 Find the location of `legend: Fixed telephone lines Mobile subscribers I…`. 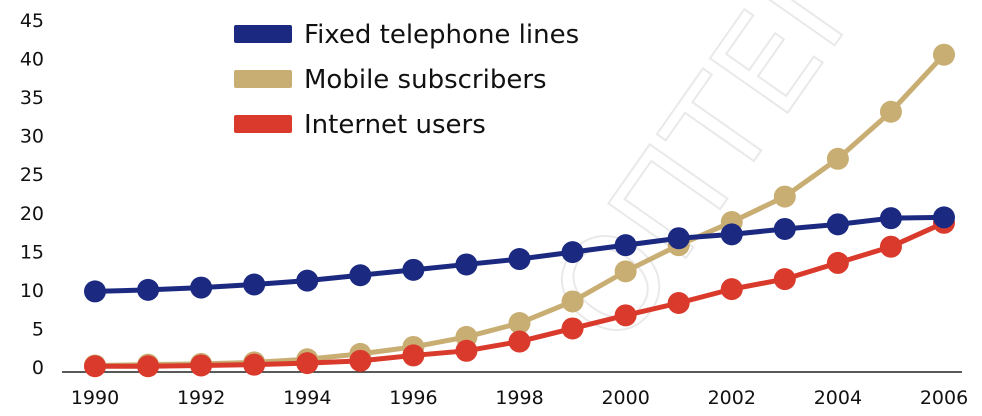

legend: Fixed telephone lines Mobile subscribers I… is located at coordinates (406, 80).